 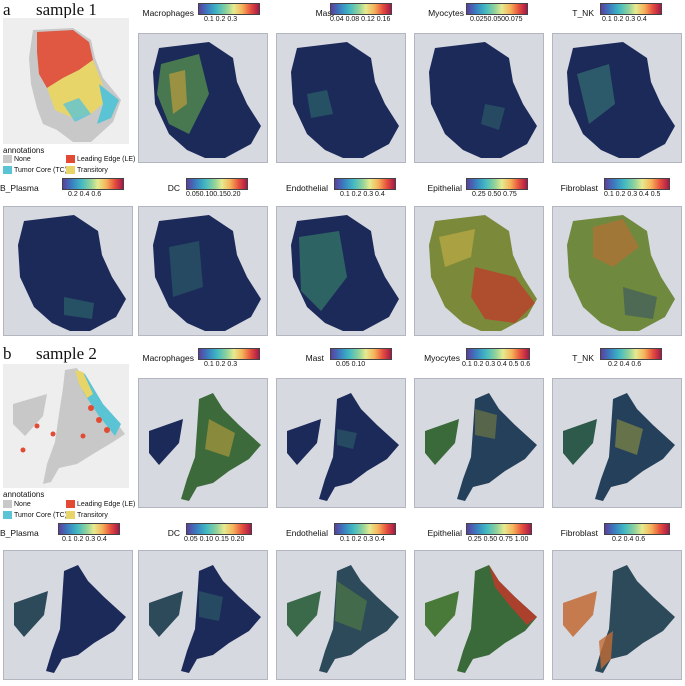 What do you see at coordinates (168, 358) in the screenshot?
I see `title-b-macrophages: Macrophages` at bounding box center [168, 358].